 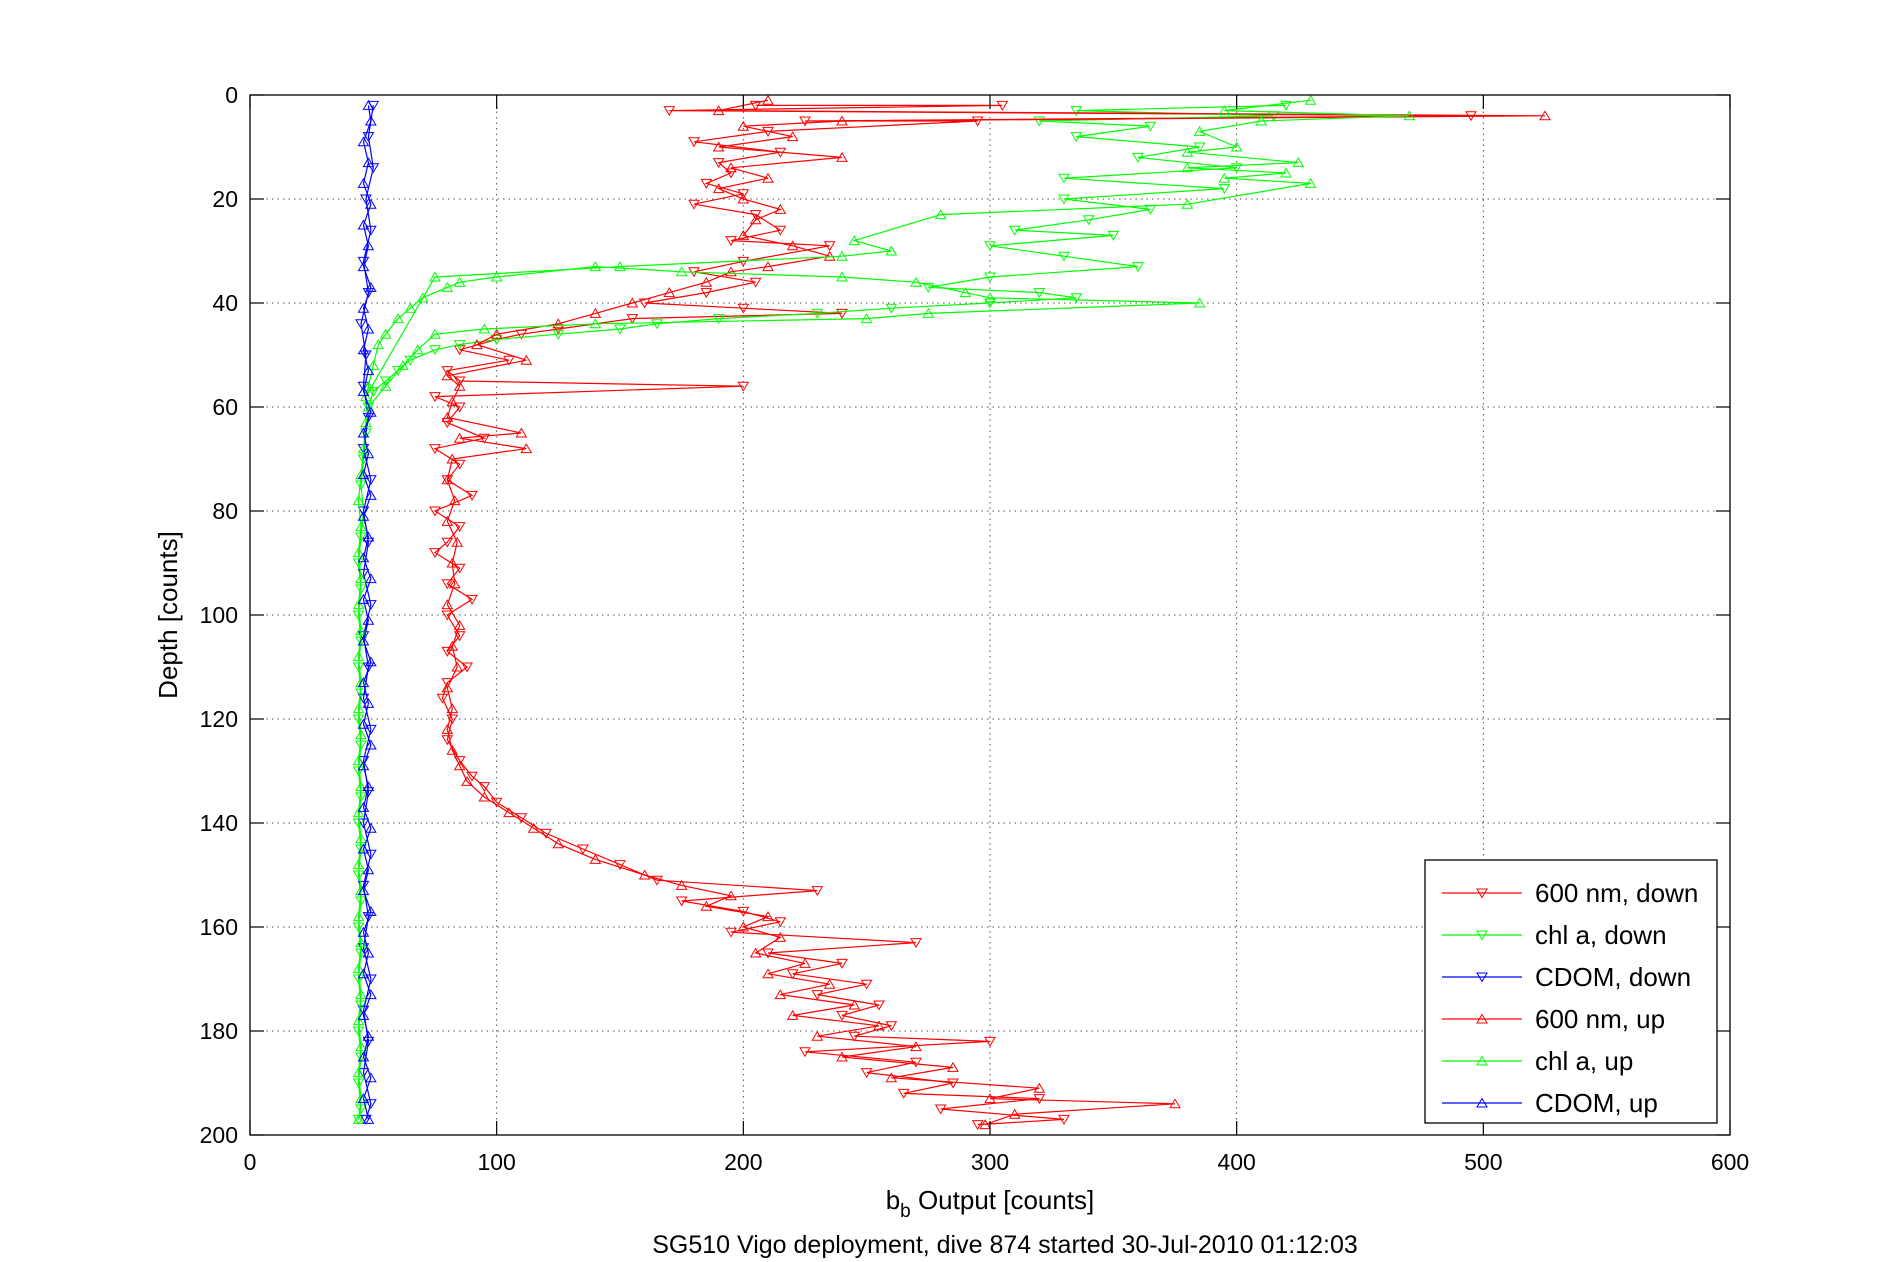 What do you see at coordinates (231, 95) in the screenshot?
I see `y-tick-label: 0` at bounding box center [231, 95].